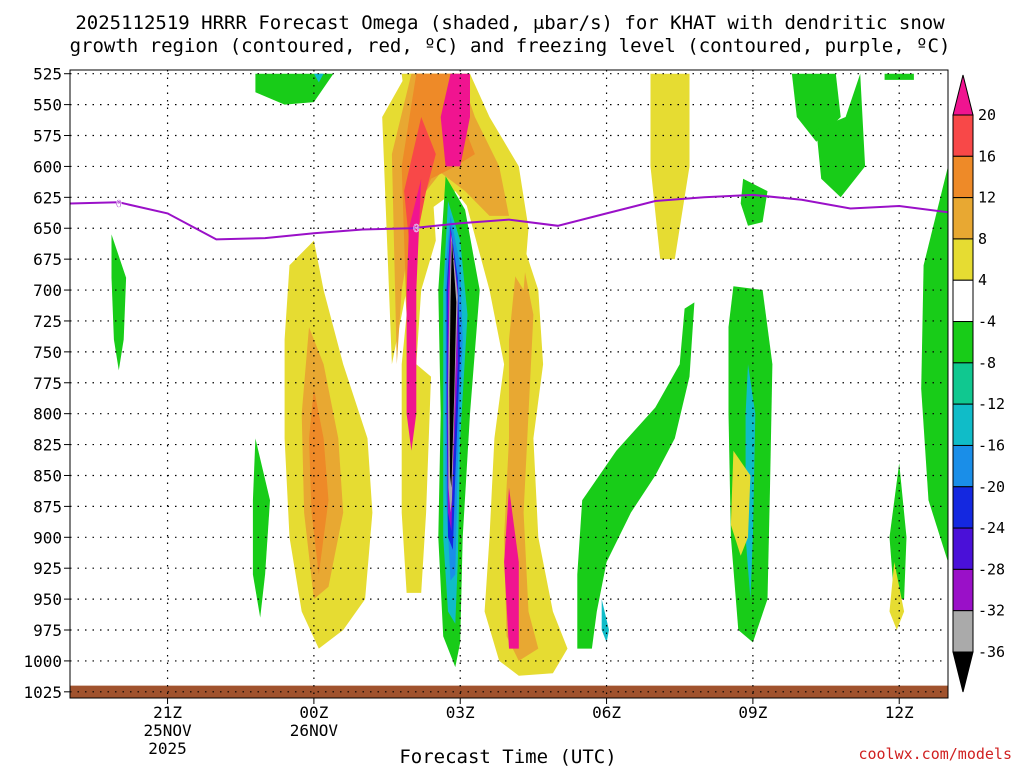  What do you see at coordinates (47, 352) in the screenshot?
I see `y-tick-label-9: 750` at bounding box center [47, 352].